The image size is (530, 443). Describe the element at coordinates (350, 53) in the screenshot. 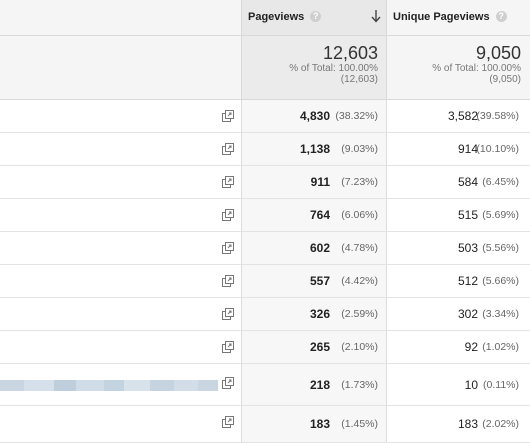

I see `pageviews-total: 12,603` at that location.